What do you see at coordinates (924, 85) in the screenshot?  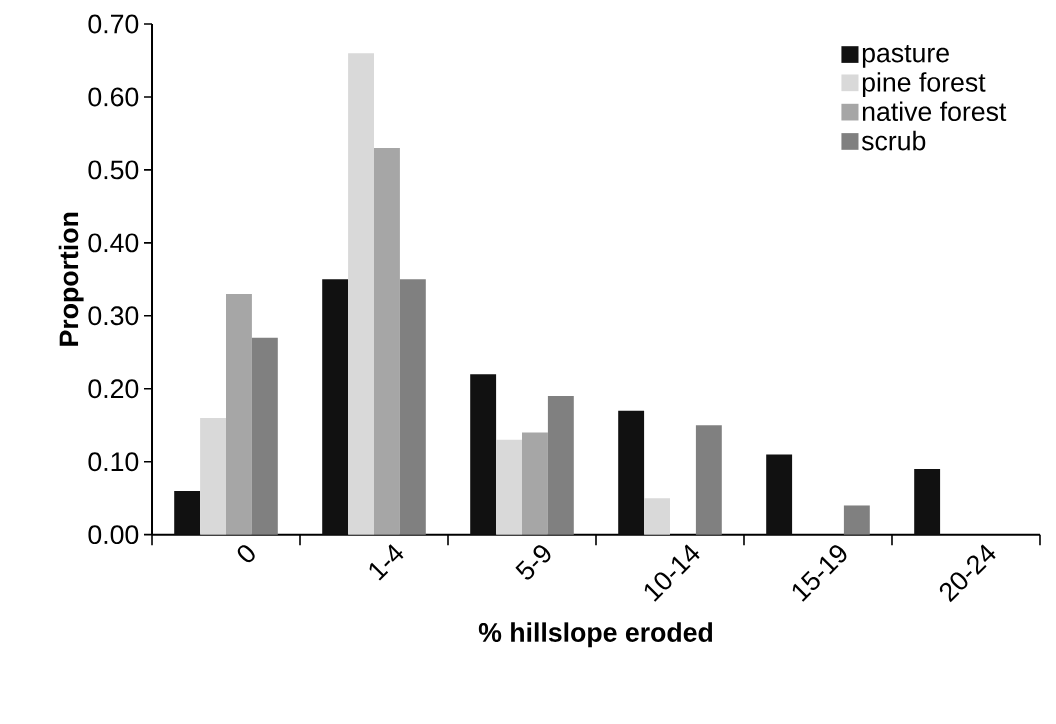 I see `legend-label: pine forest` at bounding box center [924, 85].